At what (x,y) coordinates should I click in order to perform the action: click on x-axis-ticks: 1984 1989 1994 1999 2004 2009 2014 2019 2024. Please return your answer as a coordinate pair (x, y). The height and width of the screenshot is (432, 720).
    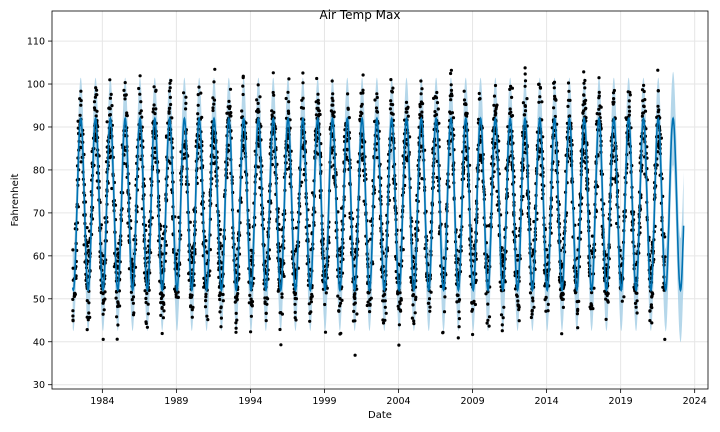
    Looking at the image, I should click on (398, 398).